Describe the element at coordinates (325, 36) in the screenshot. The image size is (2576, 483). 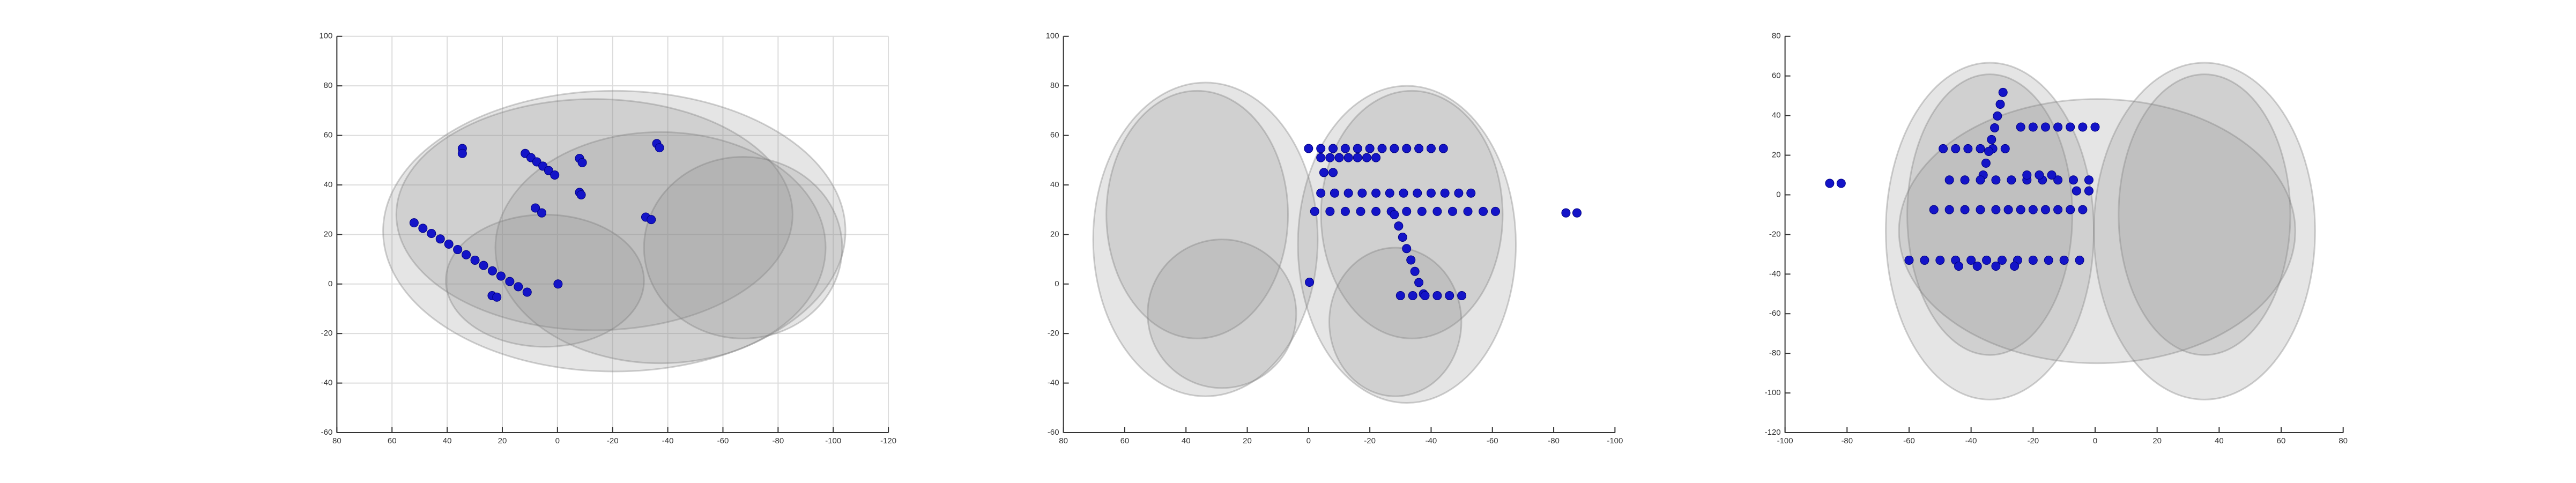
I see `y-tick-label: 100` at that location.